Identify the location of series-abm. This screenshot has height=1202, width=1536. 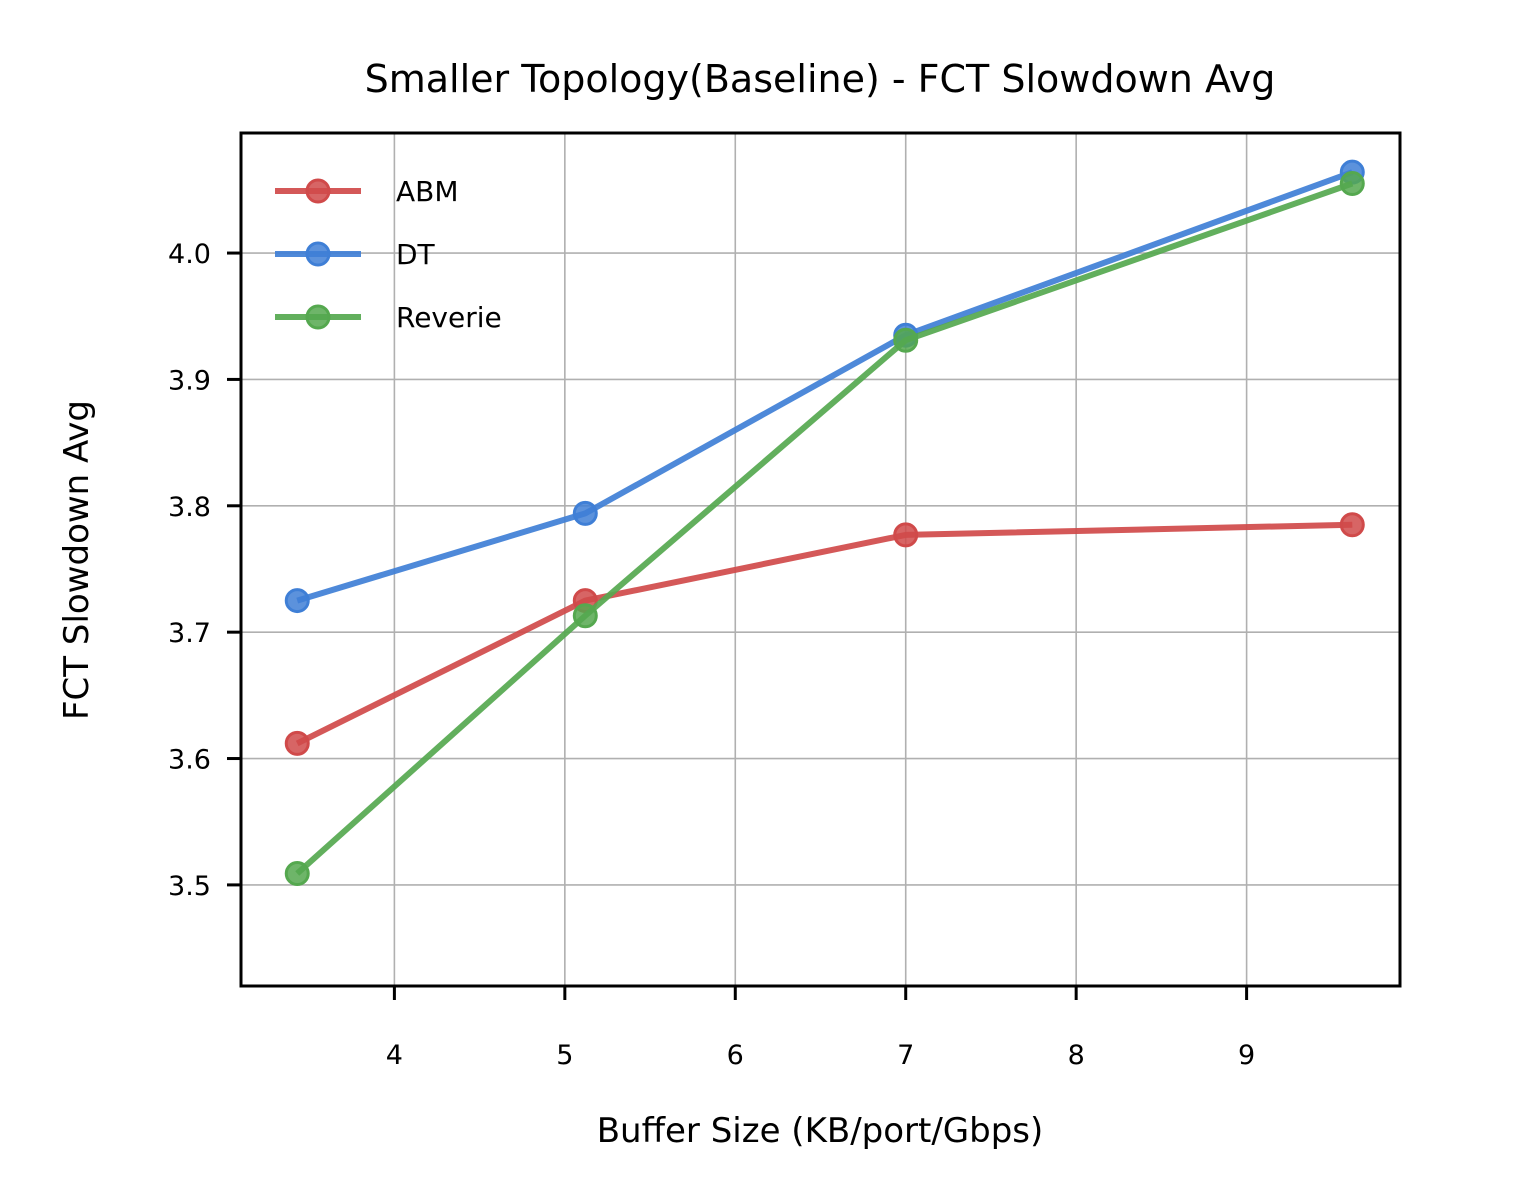
(824, 634).